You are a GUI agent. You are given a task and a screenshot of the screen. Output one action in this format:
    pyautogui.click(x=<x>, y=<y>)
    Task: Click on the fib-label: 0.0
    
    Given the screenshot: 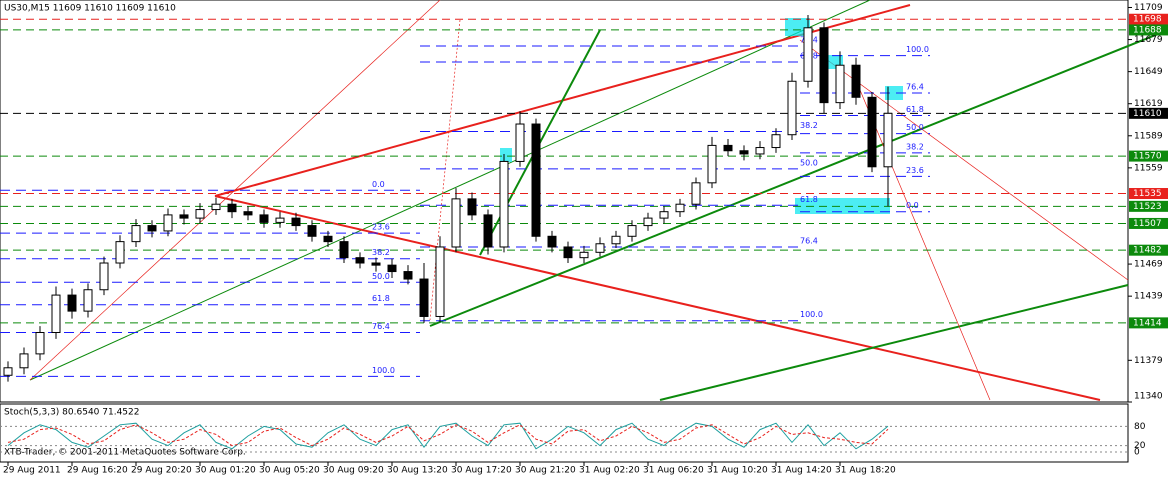 What is the action you would take?
    pyautogui.click(x=378, y=184)
    